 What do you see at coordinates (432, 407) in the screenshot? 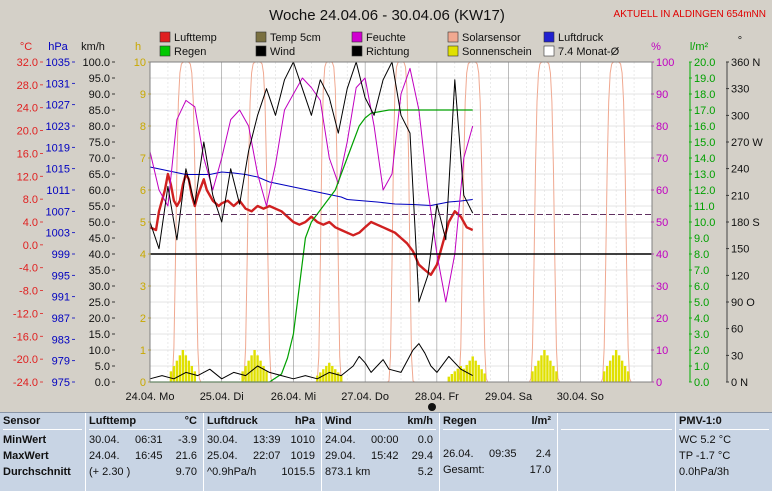
I see `current-time-marker` at bounding box center [432, 407].